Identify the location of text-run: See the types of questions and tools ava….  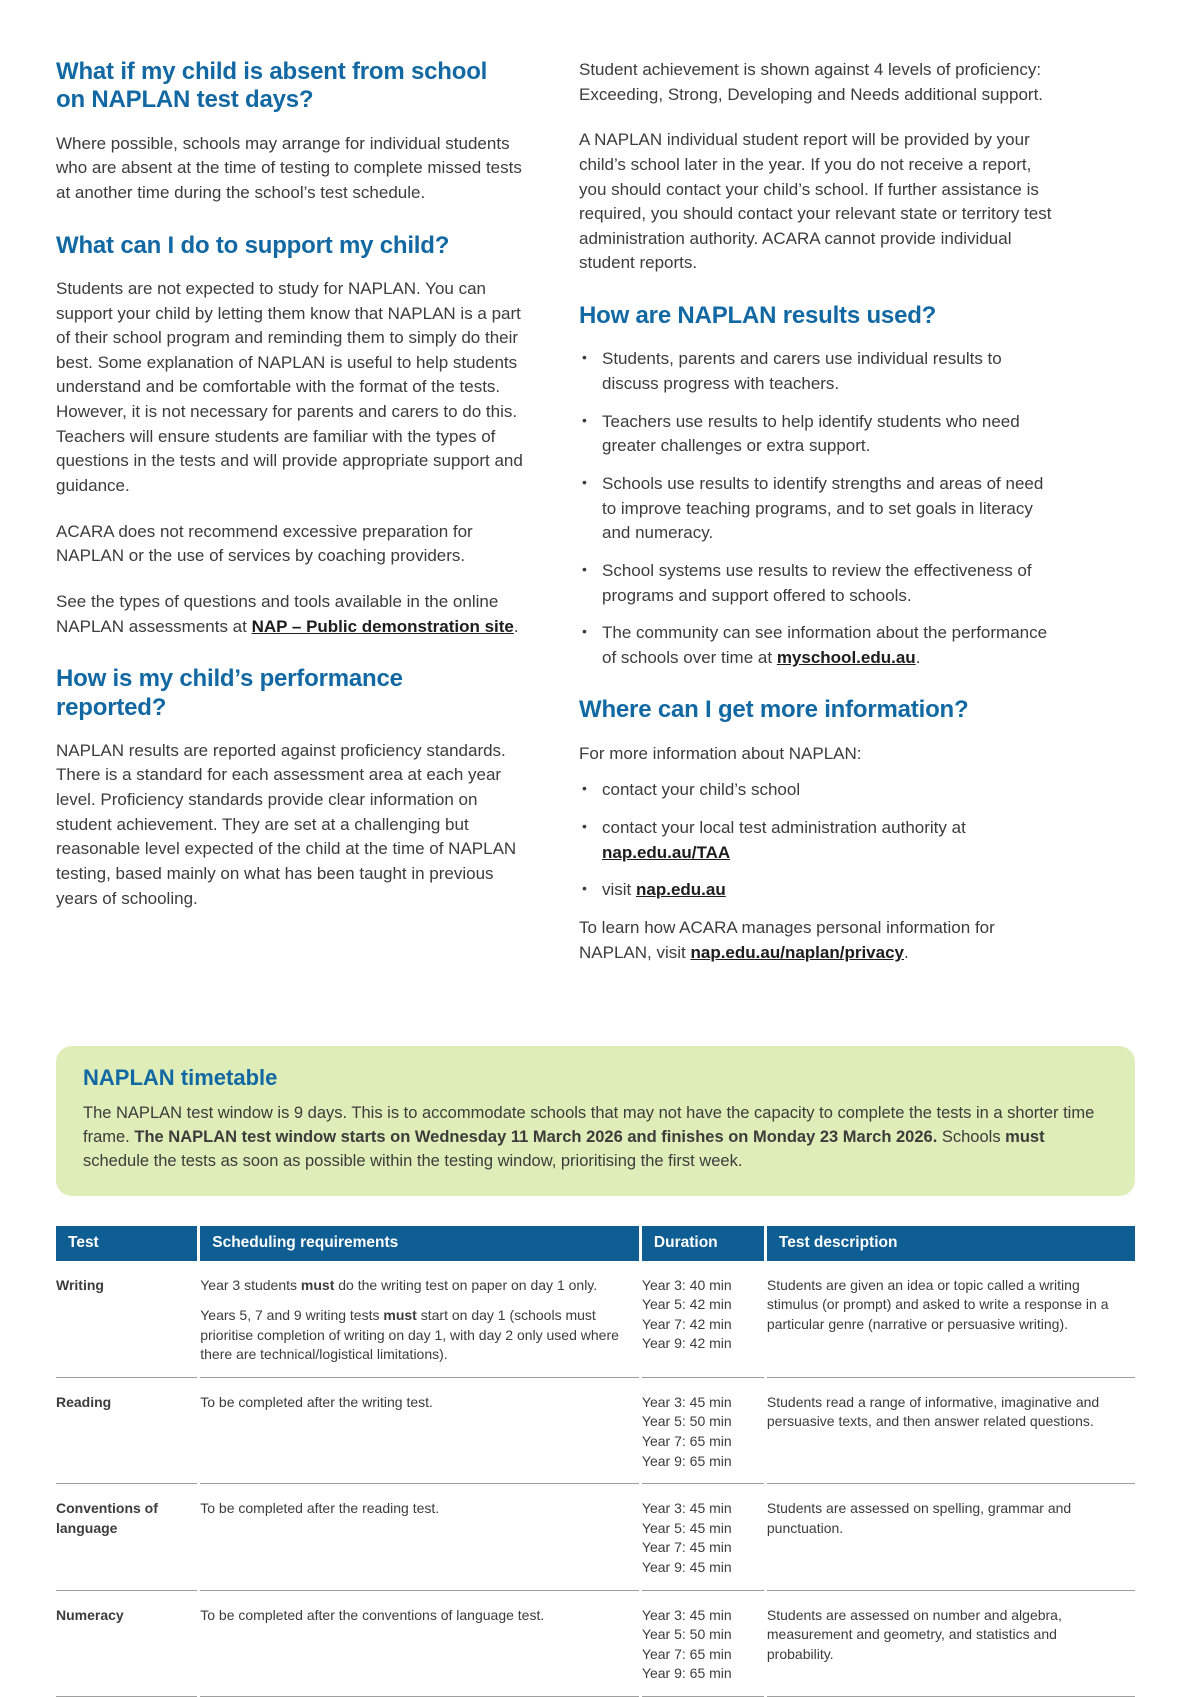
(277, 613).